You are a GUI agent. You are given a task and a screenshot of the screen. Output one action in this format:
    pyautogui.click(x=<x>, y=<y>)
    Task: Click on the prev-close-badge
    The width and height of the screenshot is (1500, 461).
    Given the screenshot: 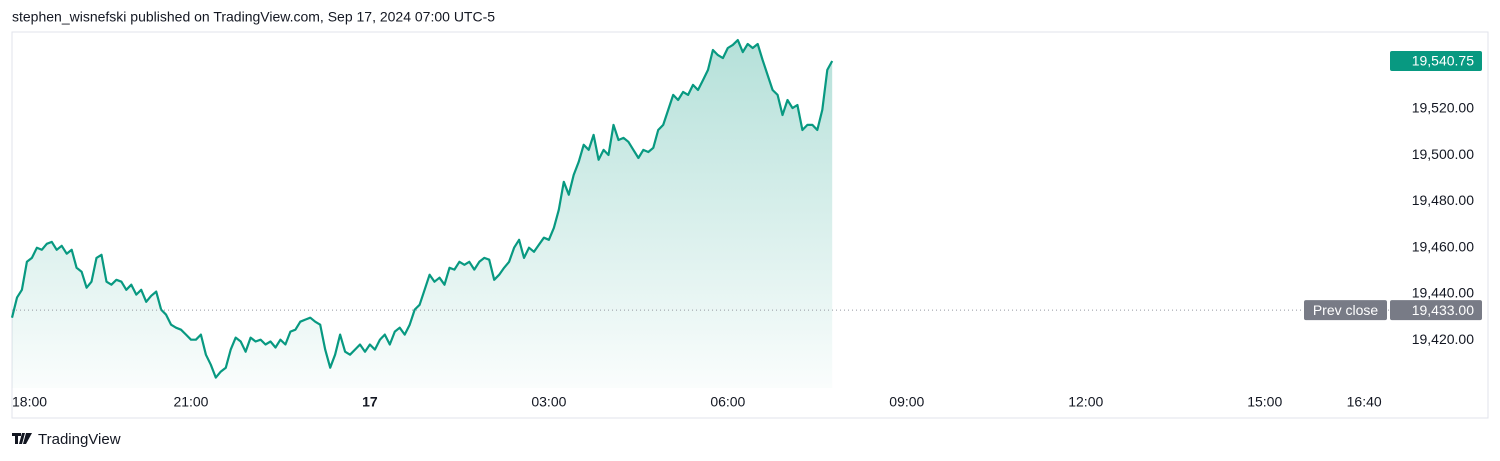 What is the action you would take?
    pyautogui.click(x=1436, y=310)
    